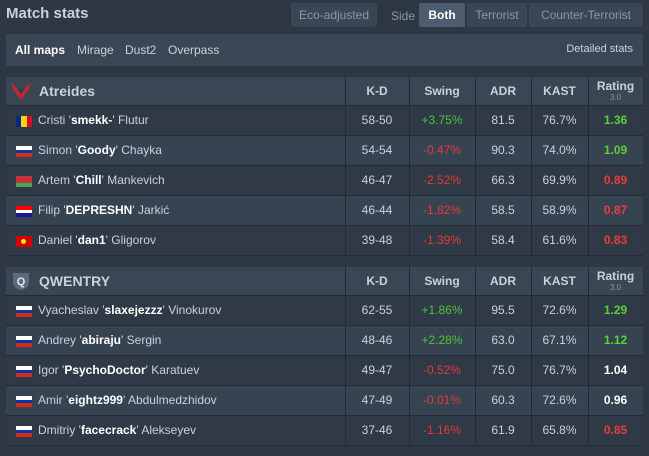 The height and width of the screenshot is (456, 649). What do you see at coordinates (130, 310) in the screenshot?
I see `player-name: Vyacheslav 'slaxejezzz' Vinokurov` at bounding box center [130, 310].